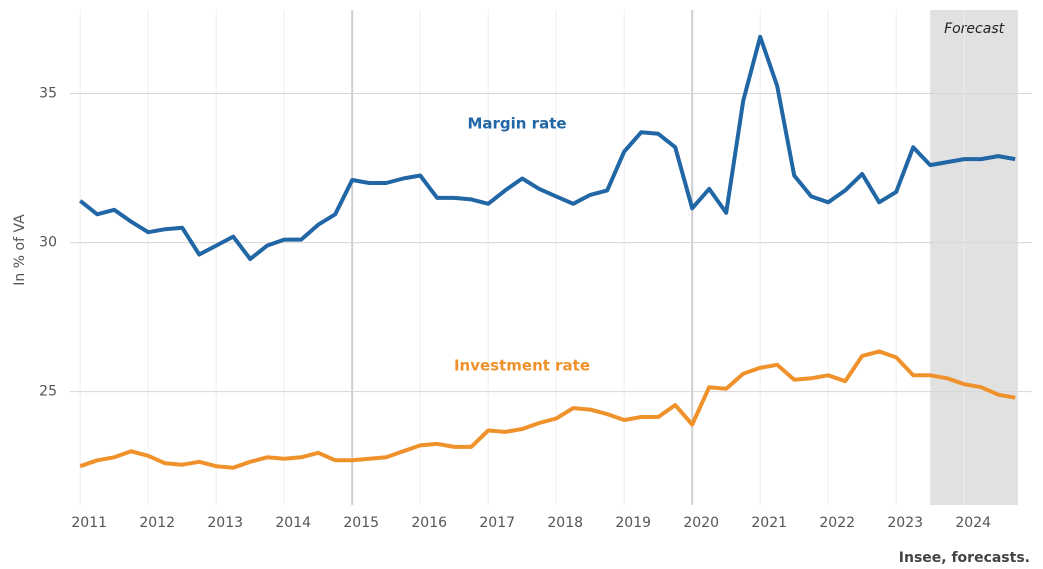 This screenshot has width=1043, height=569. I want to click on forecast-label: Forecast, so click(974, 29).